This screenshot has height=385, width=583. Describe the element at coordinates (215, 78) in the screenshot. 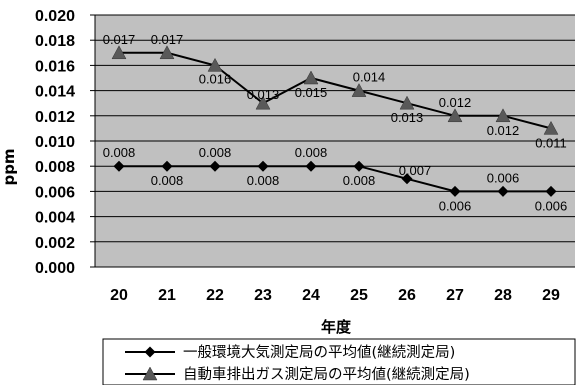

I see `data-label: 0.016` at that location.